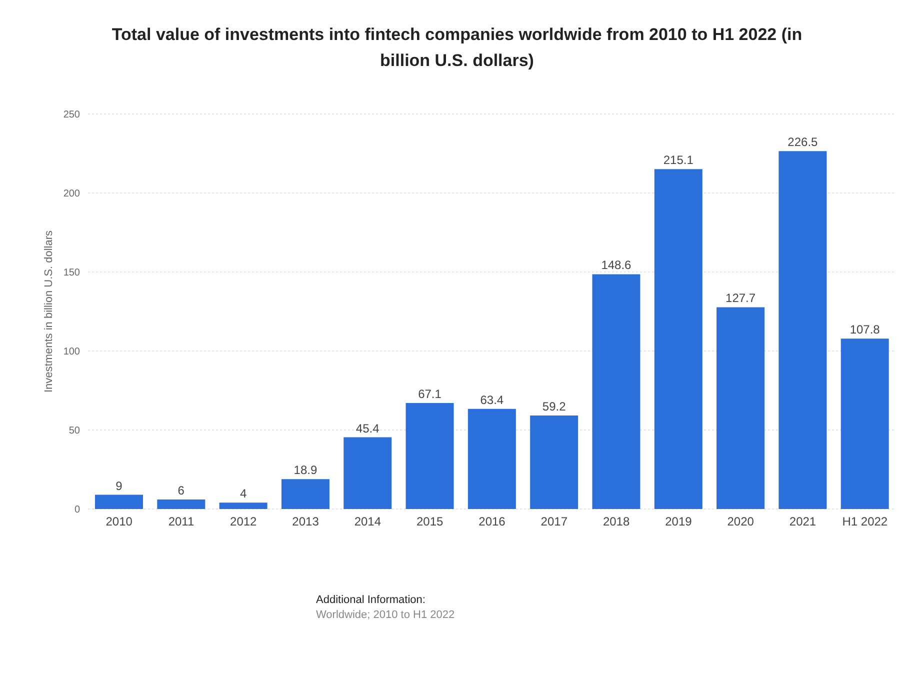 The width and height of the screenshot is (914, 683). Describe the element at coordinates (740, 521) in the screenshot. I see `x-tick-label: 2020` at that location.